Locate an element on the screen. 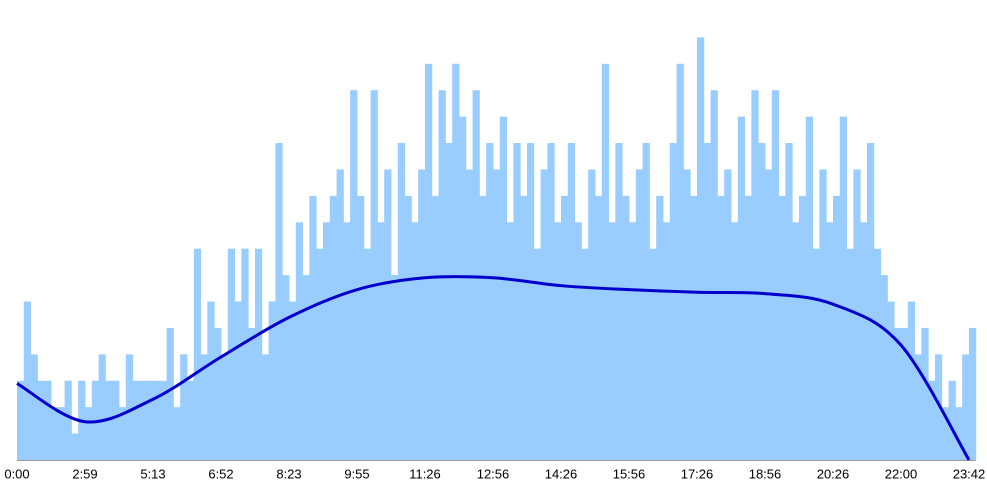 The width and height of the screenshot is (987, 500). x-tick-label: 2:59 is located at coordinates (84, 473).